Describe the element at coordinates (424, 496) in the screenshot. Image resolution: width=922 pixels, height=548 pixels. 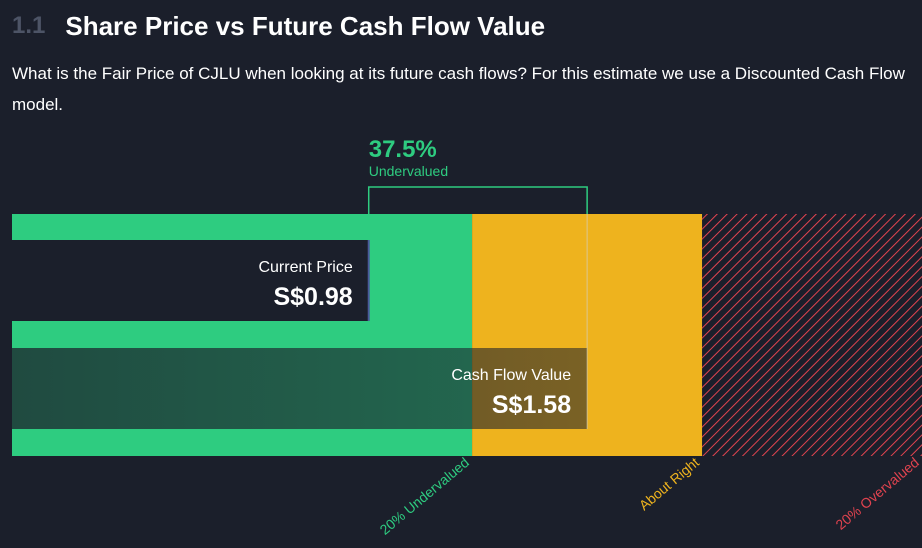
I see `zone-label-undervalued: 20% Undervalued` at that location.